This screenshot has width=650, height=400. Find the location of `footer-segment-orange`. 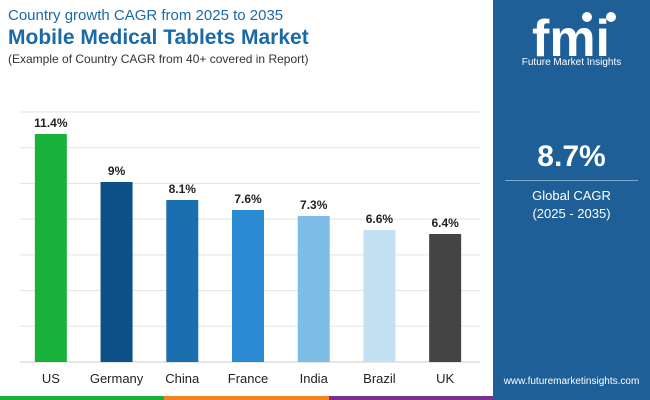

footer-segment-orange is located at coordinates (246, 398).